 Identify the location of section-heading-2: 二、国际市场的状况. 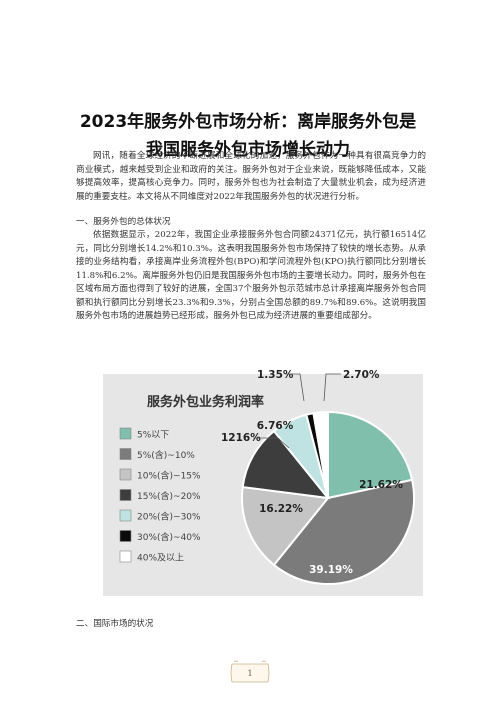
(115, 624).